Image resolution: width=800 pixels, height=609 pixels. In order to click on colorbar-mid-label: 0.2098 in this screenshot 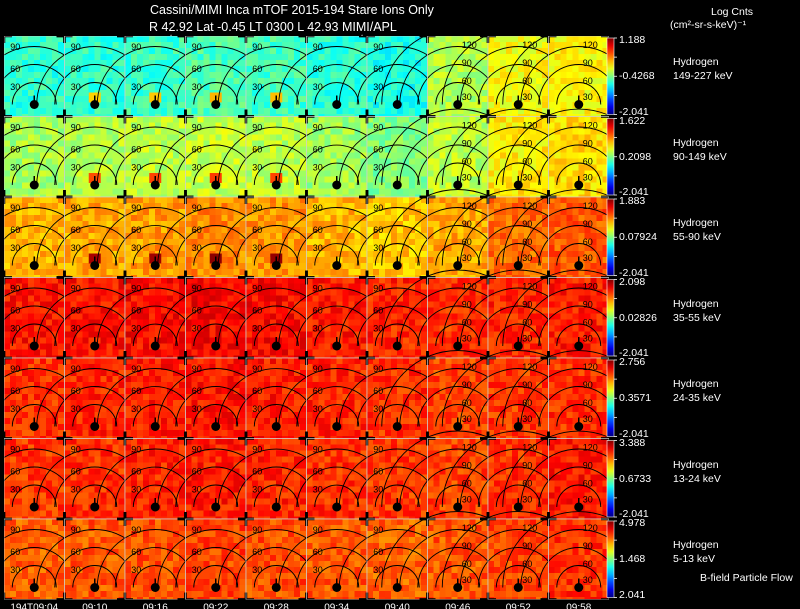, I will do `click(635, 156)`.